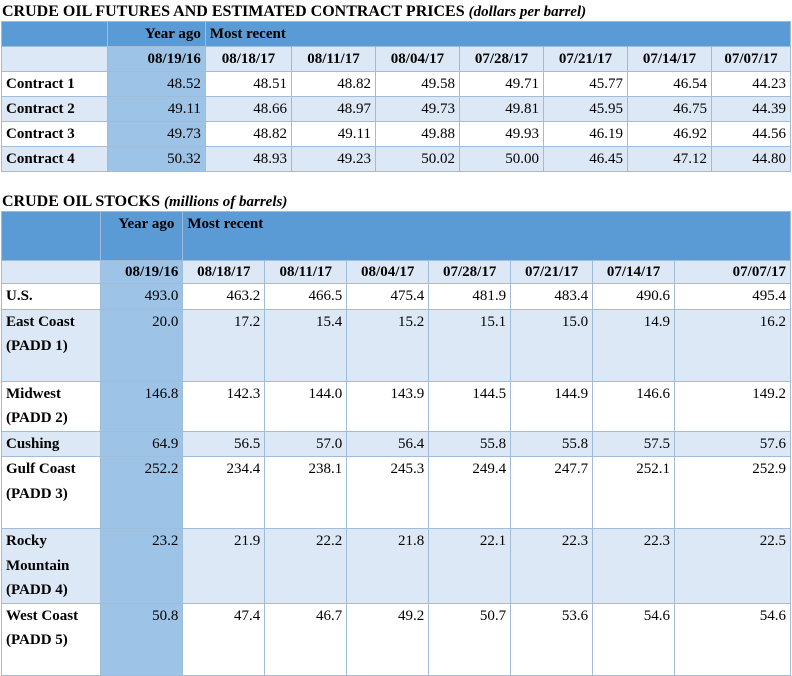  I want to click on stocks-cell: 15.2, so click(388, 345).